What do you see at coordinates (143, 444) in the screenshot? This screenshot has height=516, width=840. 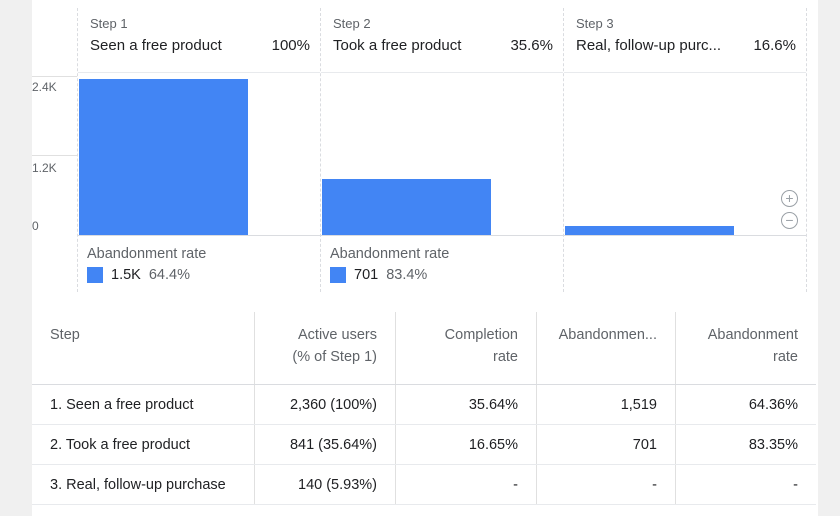 I see `cell-step: 2. Took a free product` at bounding box center [143, 444].